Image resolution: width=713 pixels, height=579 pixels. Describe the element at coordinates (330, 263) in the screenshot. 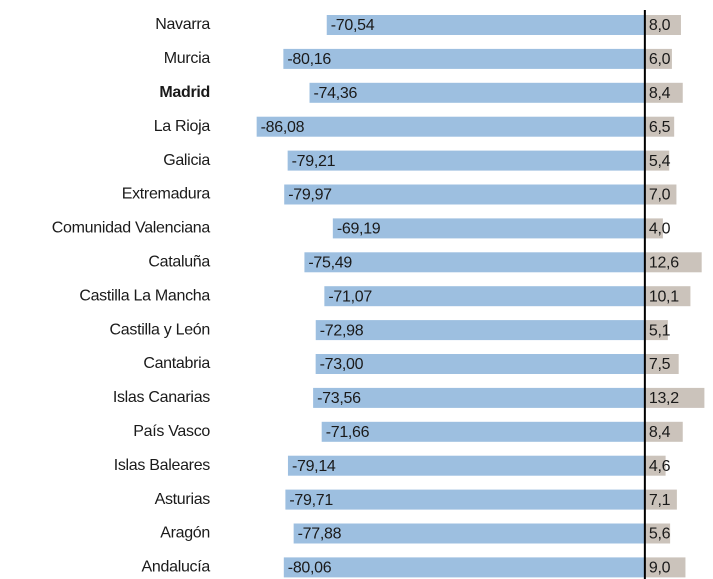

I see `value-label: -75,49` at that location.